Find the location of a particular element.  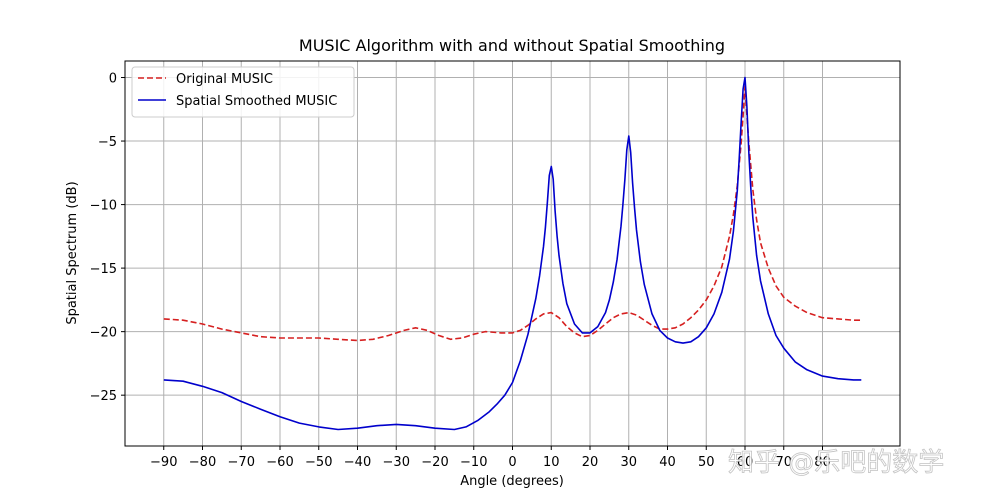

y-tick-label: −10 is located at coordinates (103, 206).